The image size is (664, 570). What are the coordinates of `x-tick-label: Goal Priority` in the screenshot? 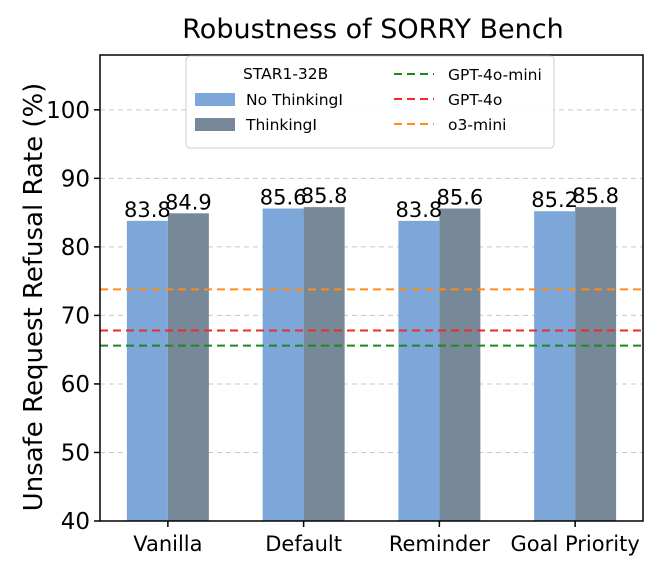 It's located at (575, 544).